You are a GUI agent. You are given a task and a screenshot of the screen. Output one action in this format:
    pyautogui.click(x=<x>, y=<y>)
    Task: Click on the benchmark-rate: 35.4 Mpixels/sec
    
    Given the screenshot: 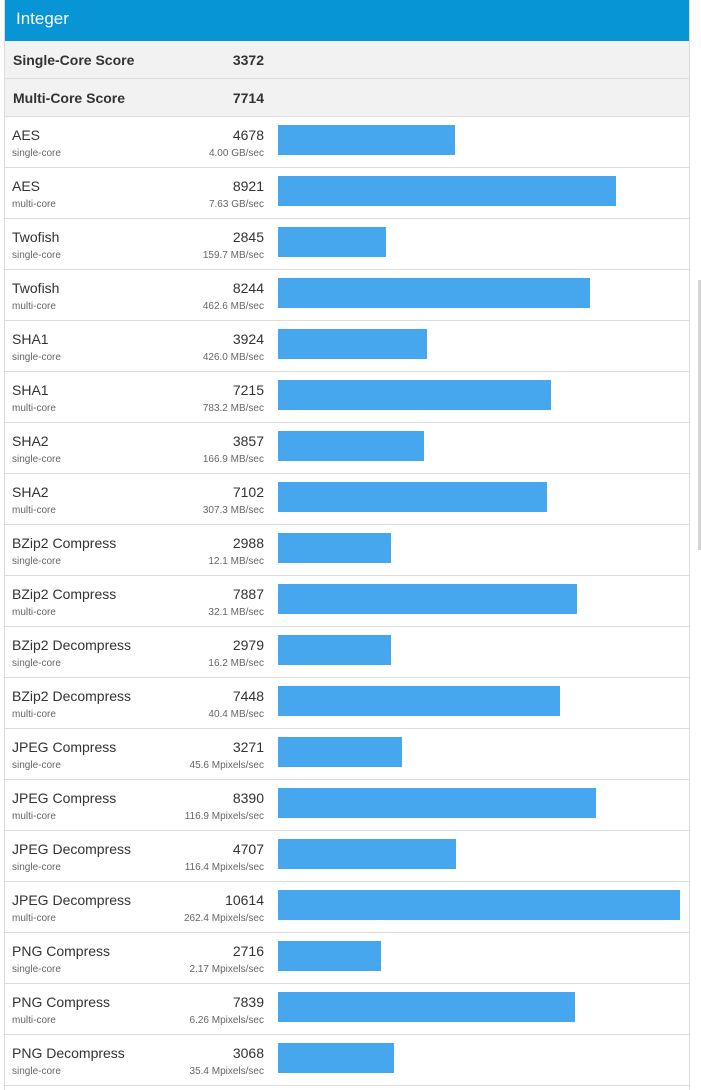 What is the action you would take?
    pyautogui.click(x=226, y=1071)
    